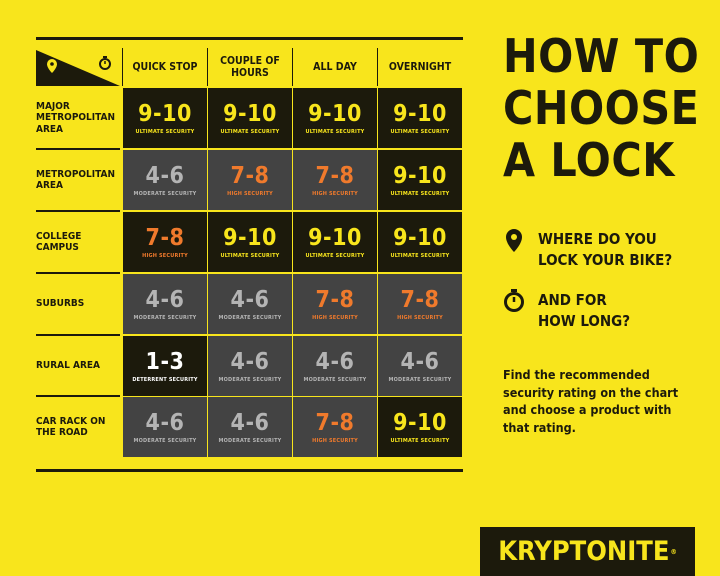 This screenshot has width=720, height=576. Describe the element at coordinates (68, 366) in the screenshot. I see `row-label: RURAL AREA` at that location.